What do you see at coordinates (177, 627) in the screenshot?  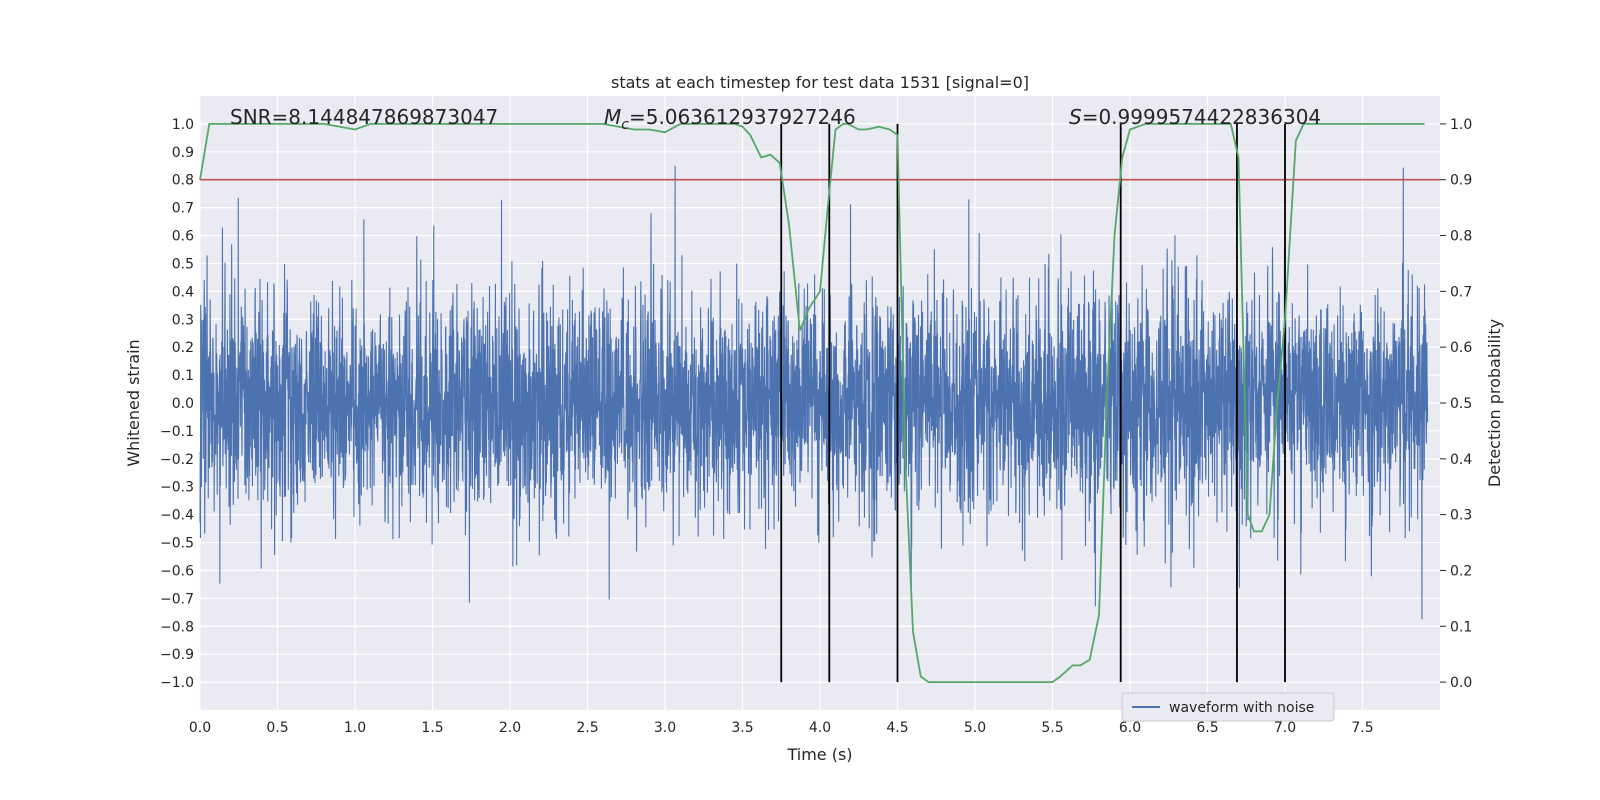 I see `y-left-tick-label: −0.8` at bounding box center [177, 627].